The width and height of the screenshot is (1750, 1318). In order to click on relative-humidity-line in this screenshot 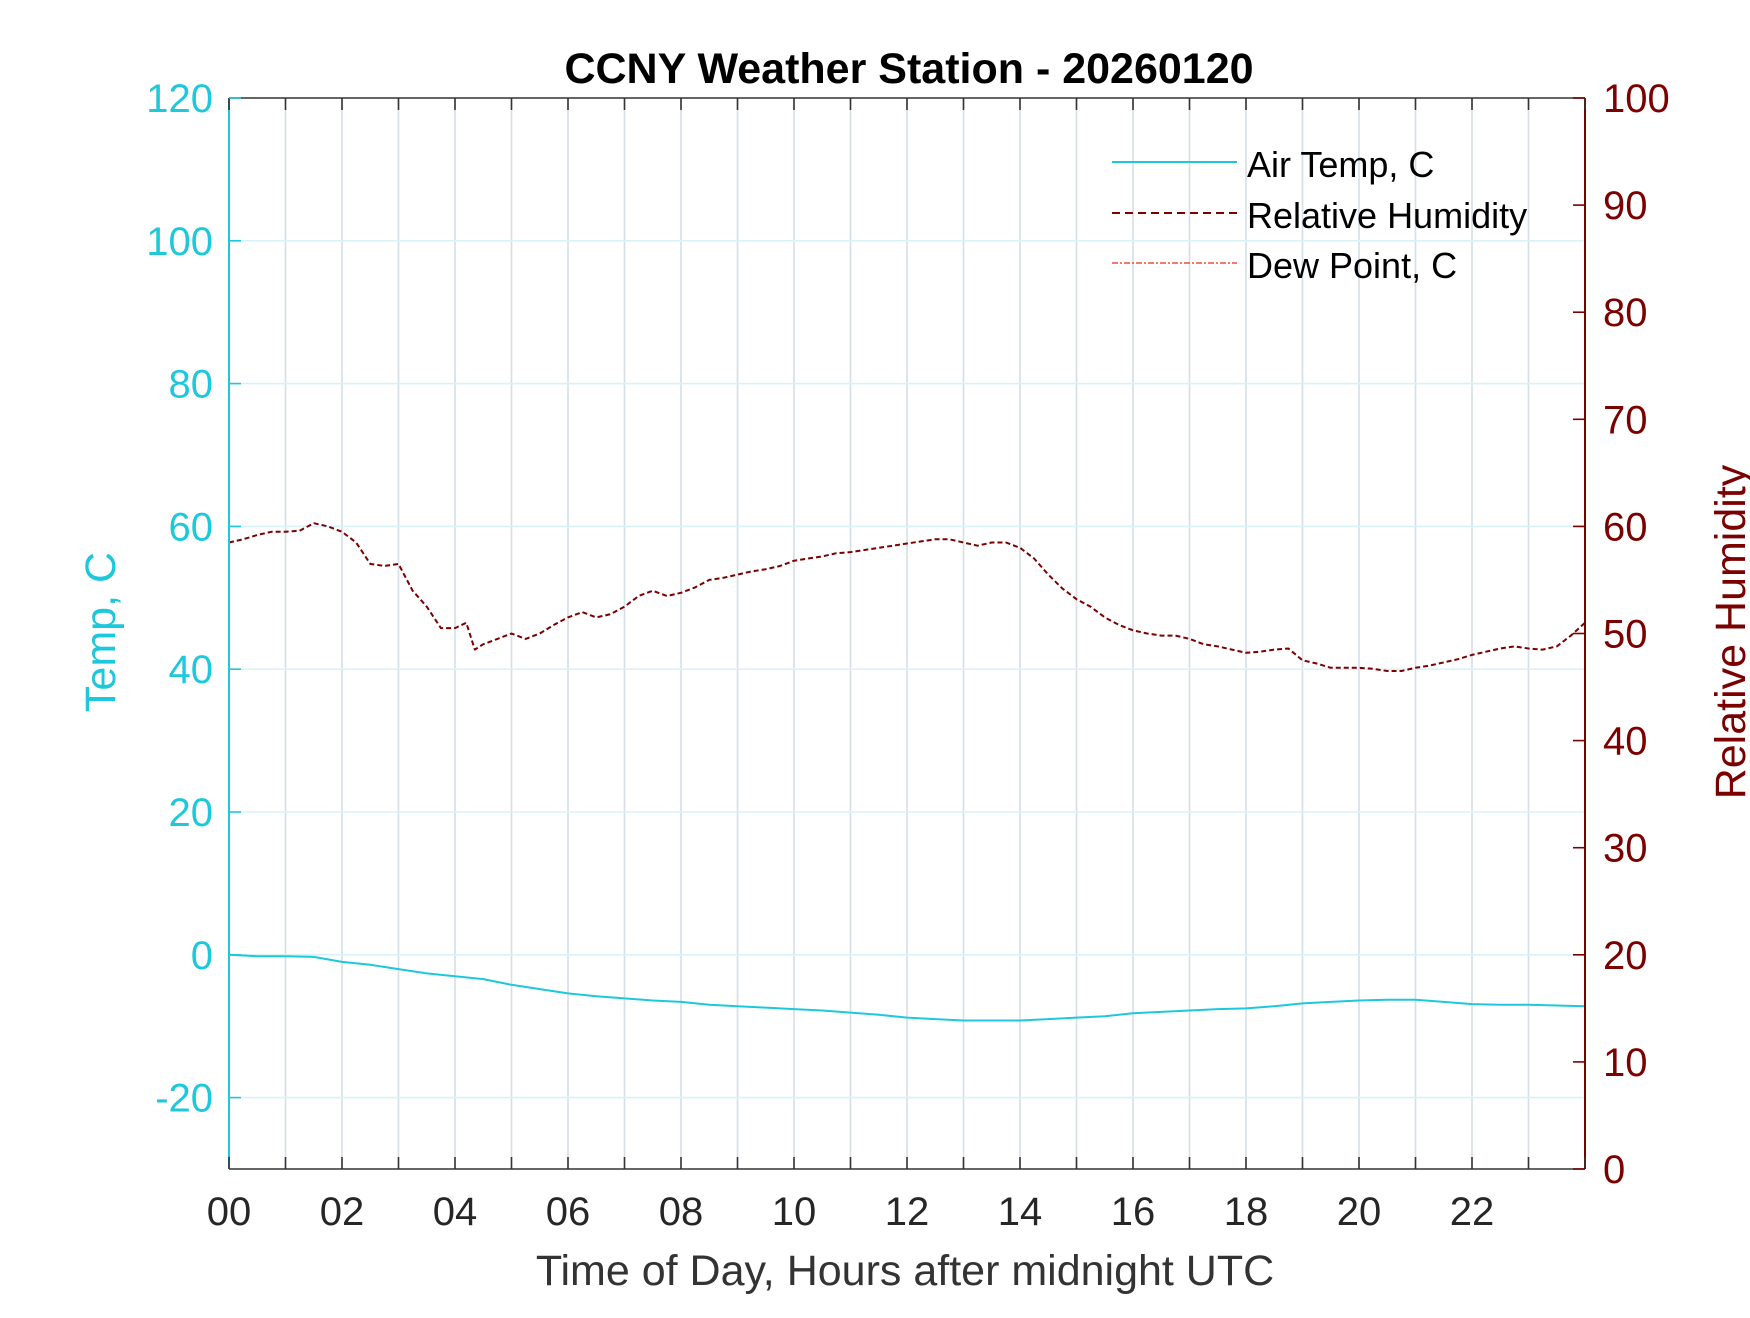, I will do `click(907, 597)`.